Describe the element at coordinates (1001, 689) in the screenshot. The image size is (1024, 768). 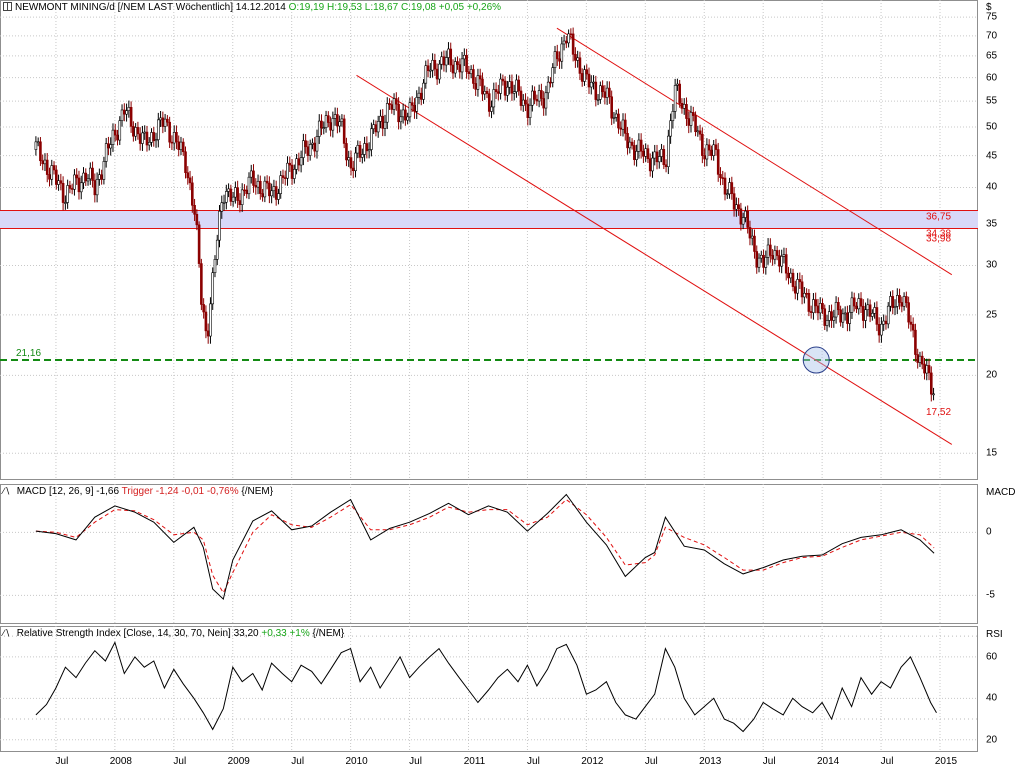
I see `rsi-y-axis: RSI 20 40 60` at that location.